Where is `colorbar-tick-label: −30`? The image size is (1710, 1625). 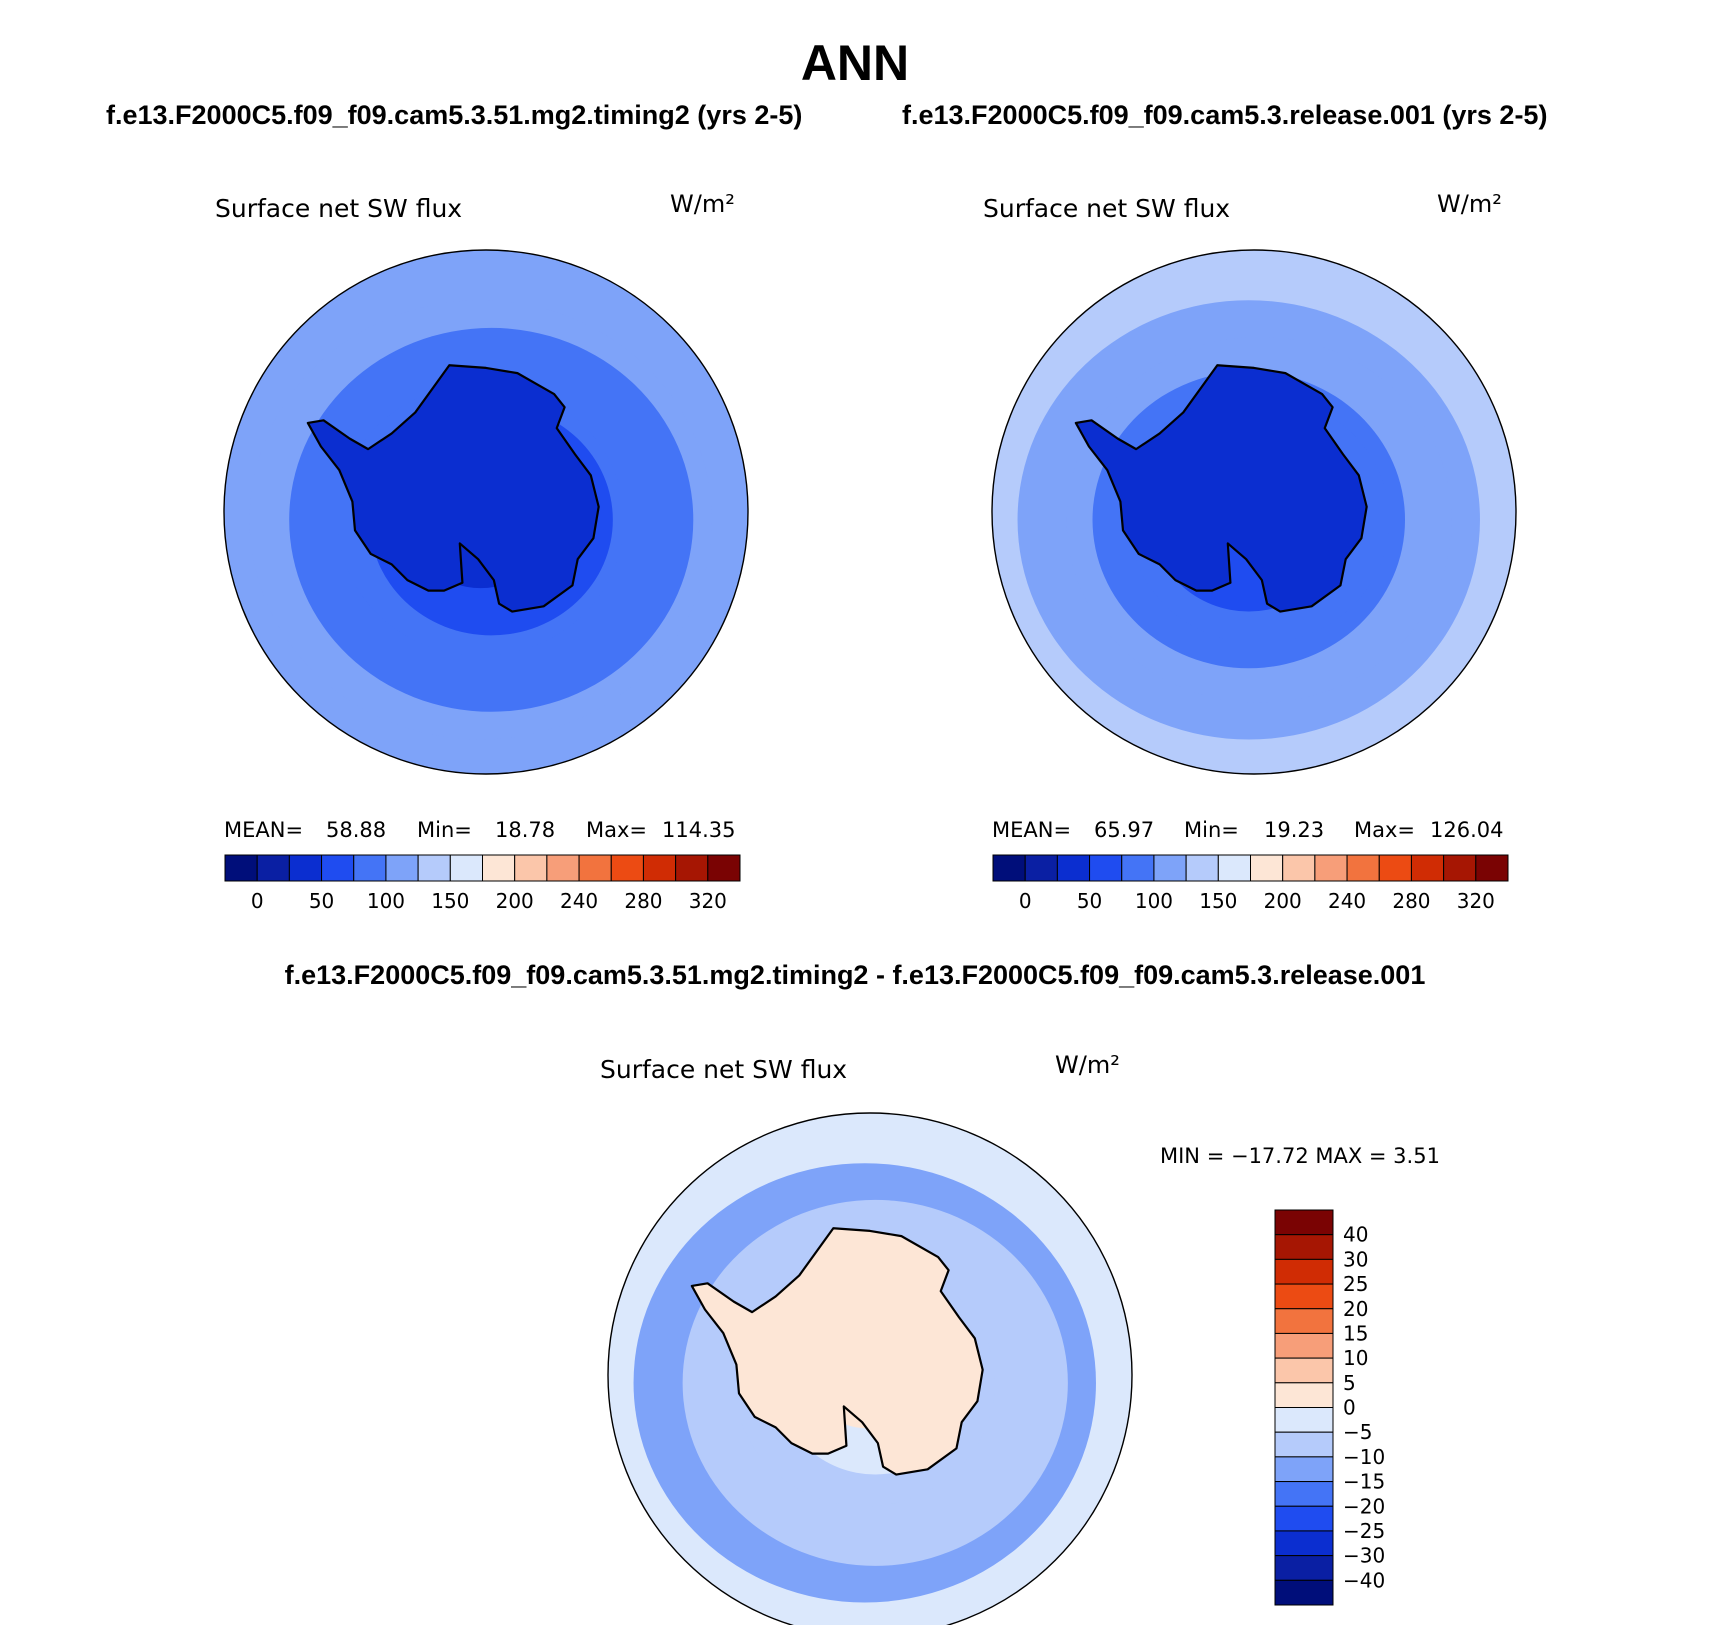 colorbar-tick-label: −30 is located at coordinates (1364, 1556).